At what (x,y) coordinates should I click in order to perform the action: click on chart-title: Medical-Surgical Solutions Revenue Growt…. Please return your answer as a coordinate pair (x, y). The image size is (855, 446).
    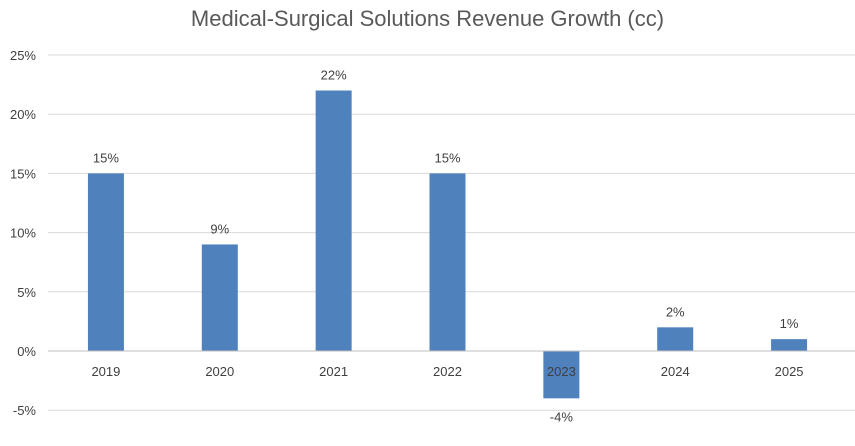
    Looking at the image, I should click on (427, 18).